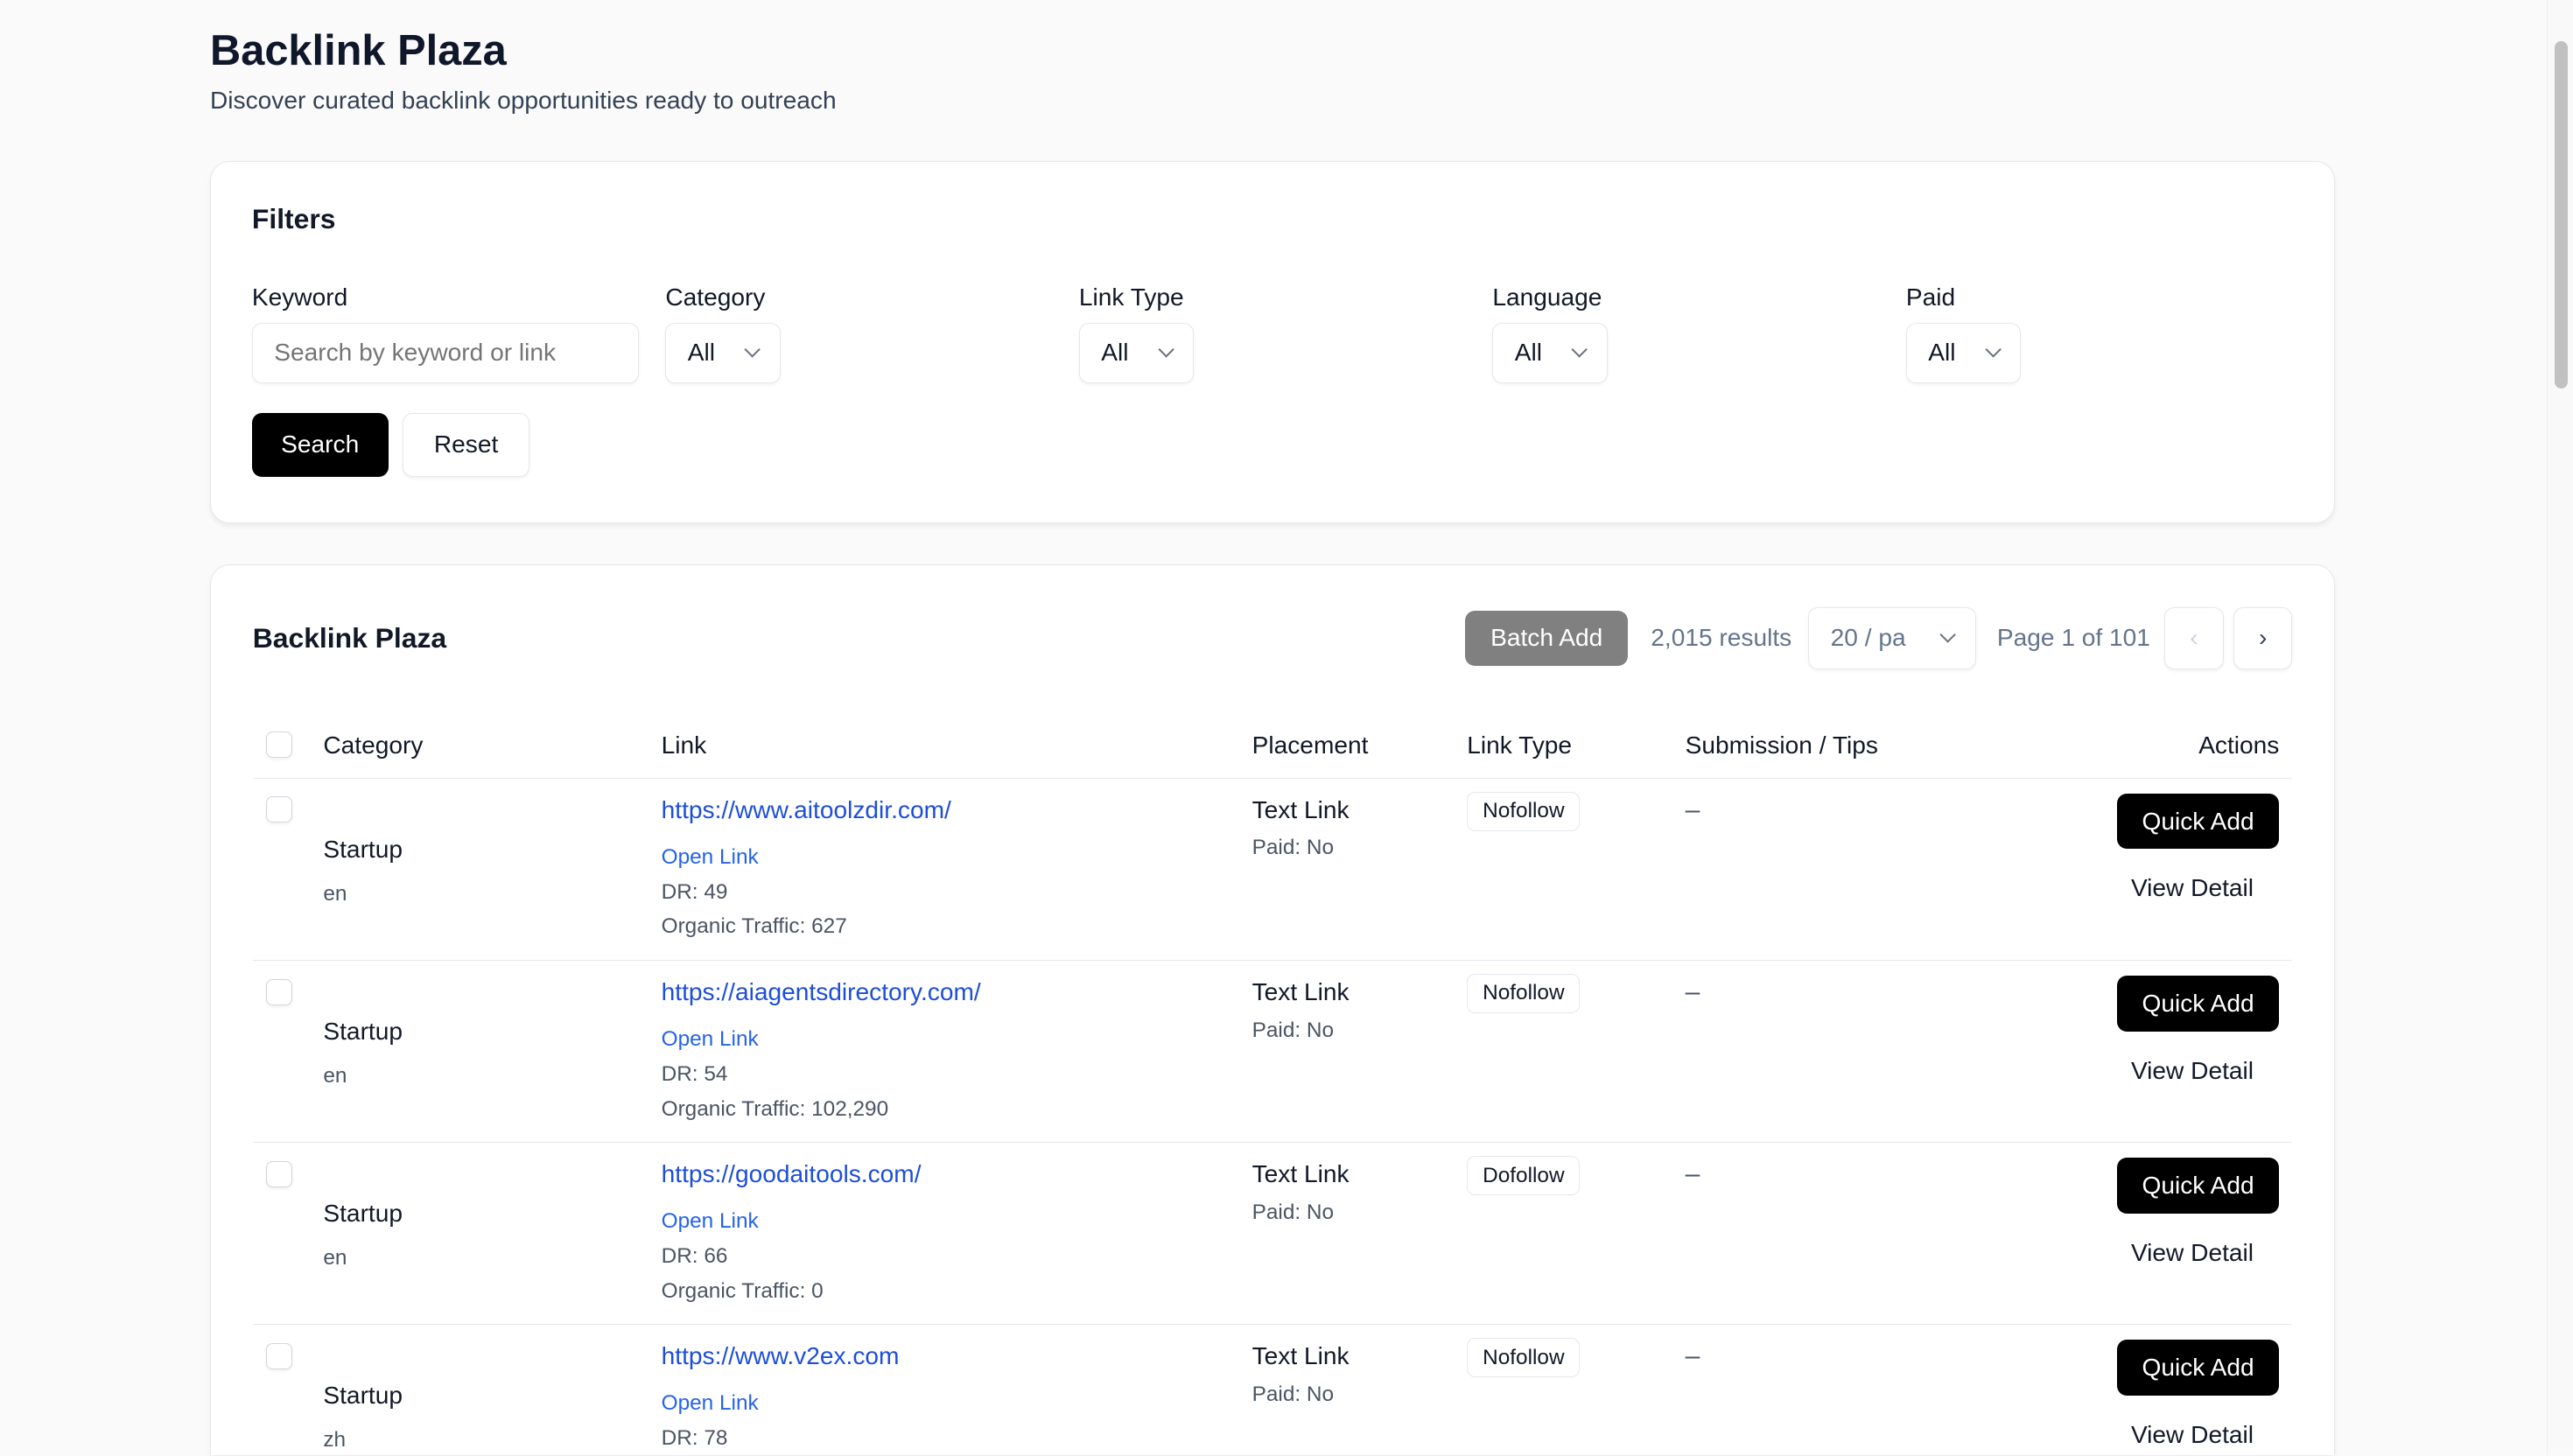 This screenshot has width=2573, height=1456. What do you see at coordinates (1131, 297) in the screenshot?
I see `link-type-label: Link Type` at bounding box center [1131, 297].